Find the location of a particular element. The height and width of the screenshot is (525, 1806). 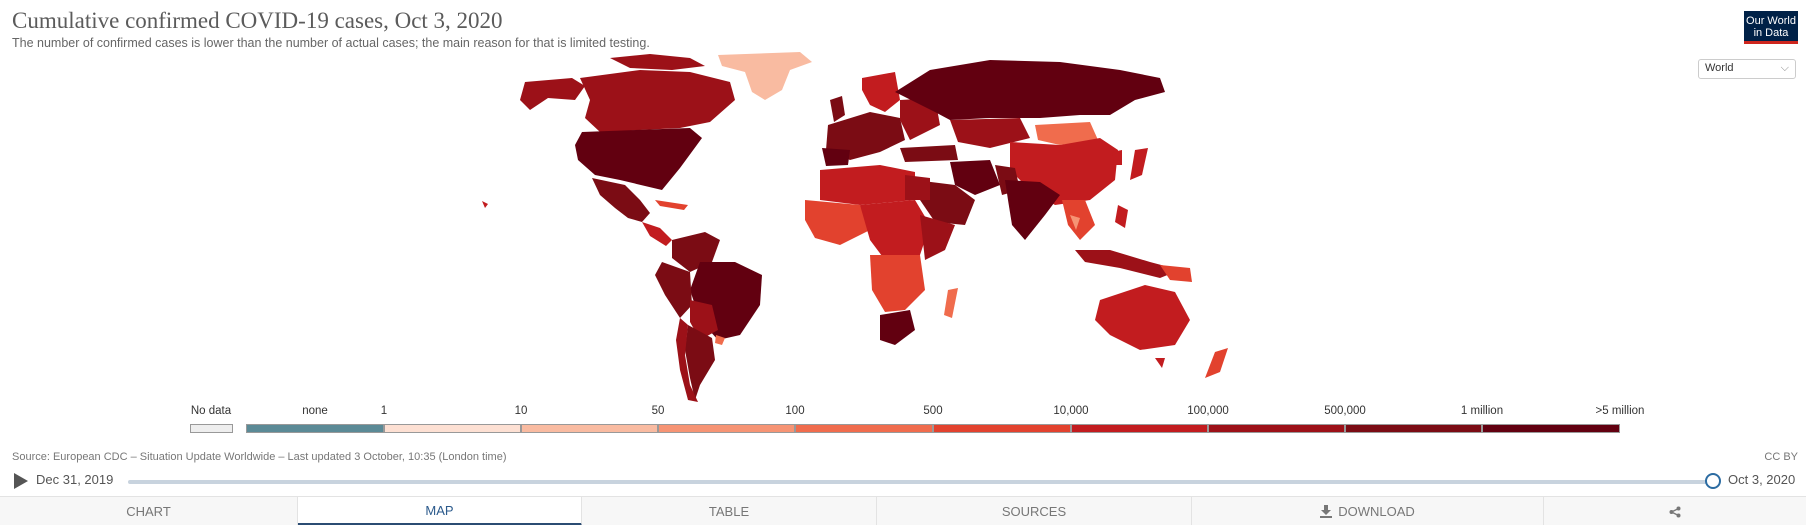

country-cuba is located at coordinates (671, 205).